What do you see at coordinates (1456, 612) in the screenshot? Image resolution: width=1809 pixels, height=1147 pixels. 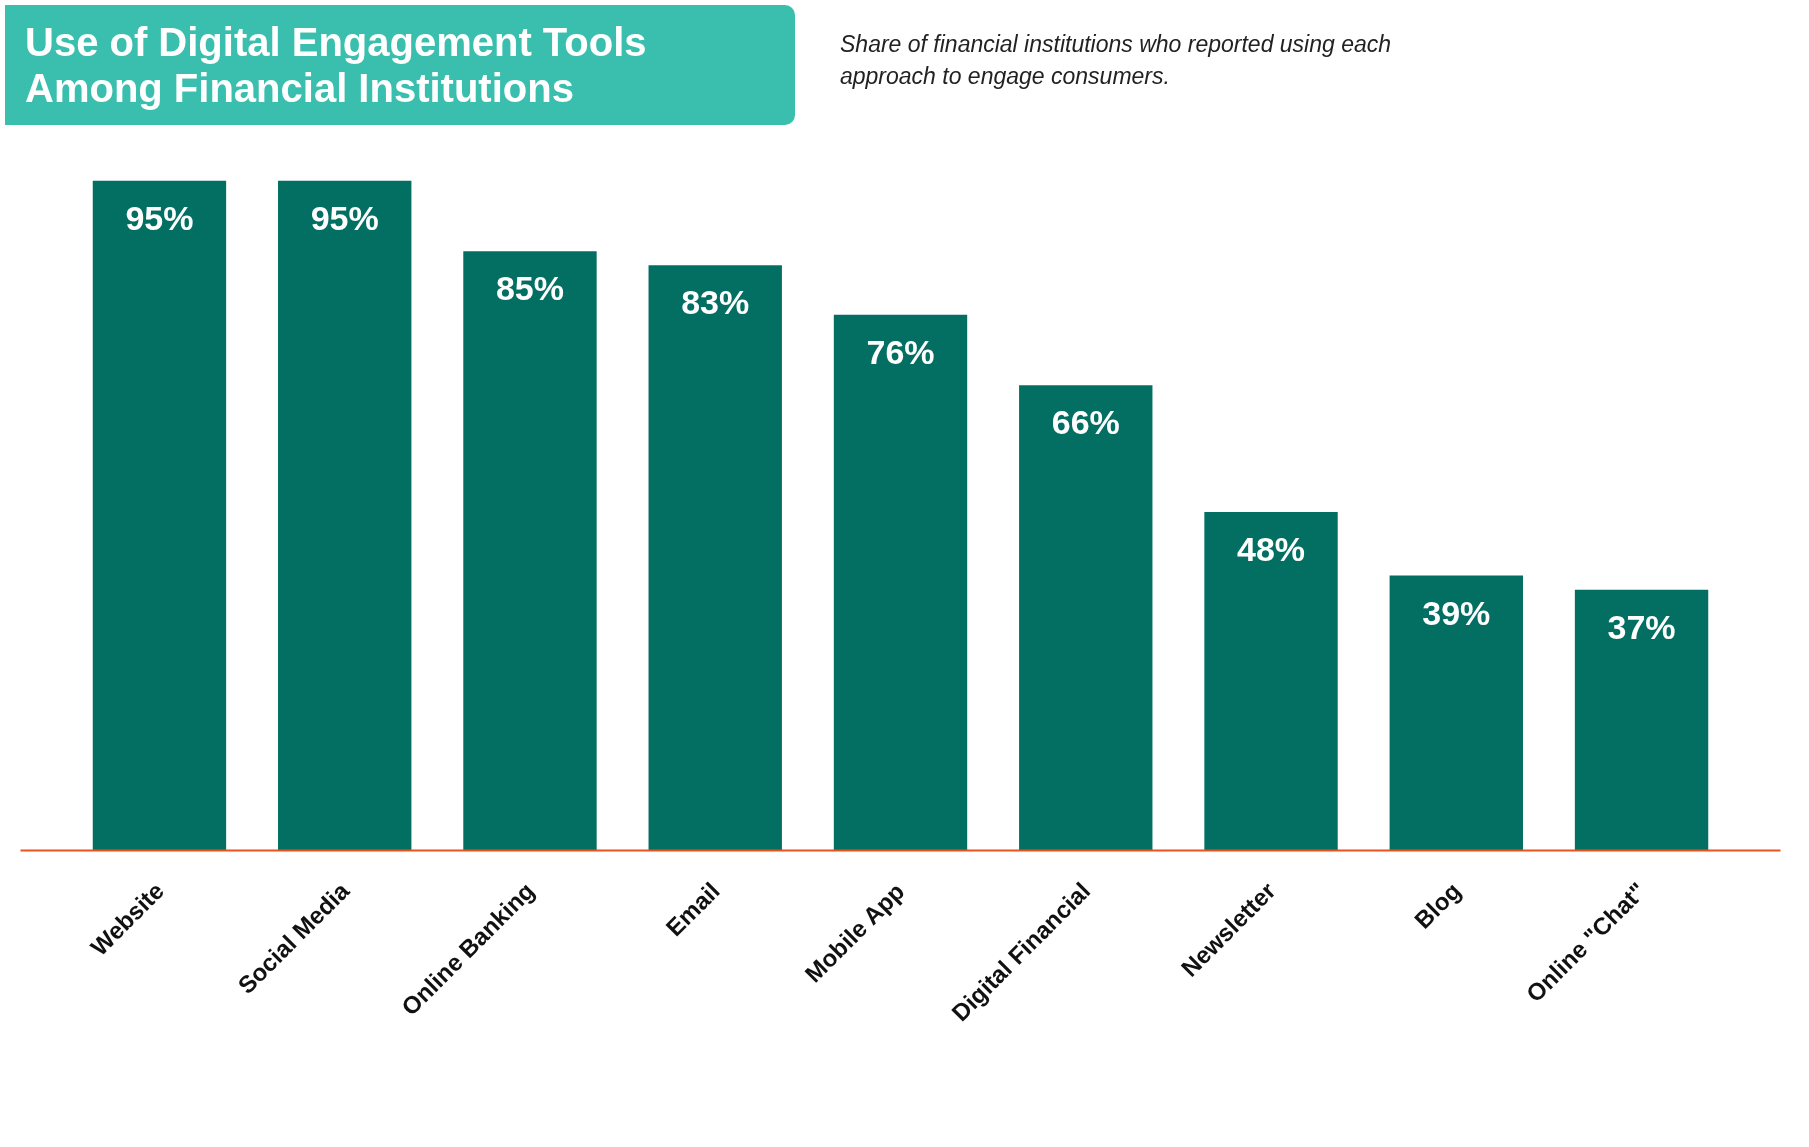 I see `data-label: 39%` at bounding box center [1456, 612].